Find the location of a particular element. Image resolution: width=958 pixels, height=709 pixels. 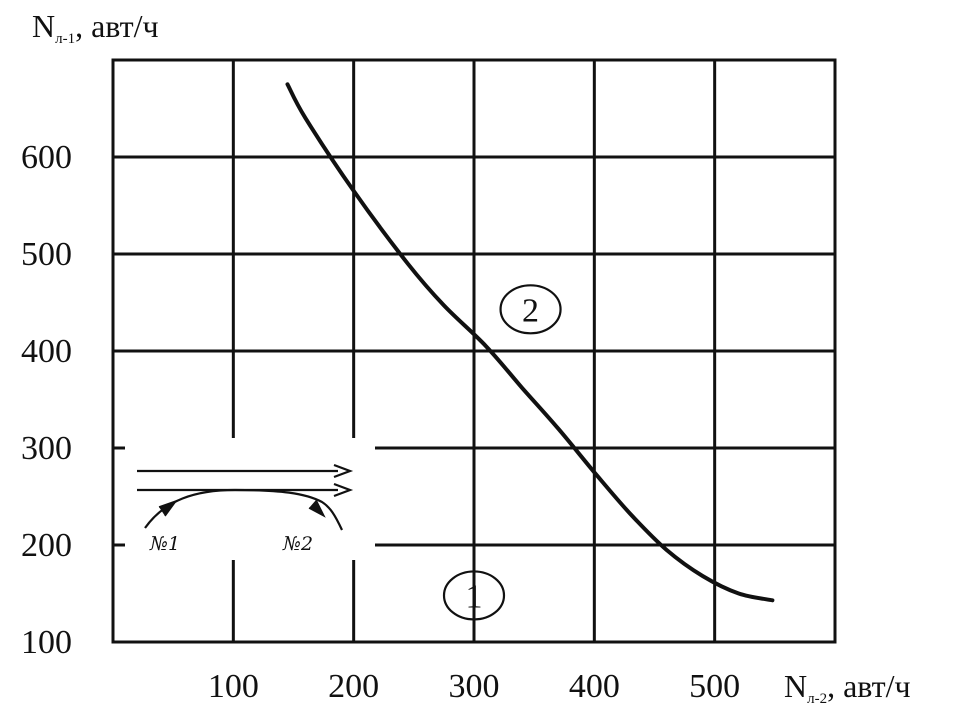

inset-background is located at coordinates (250, 499).